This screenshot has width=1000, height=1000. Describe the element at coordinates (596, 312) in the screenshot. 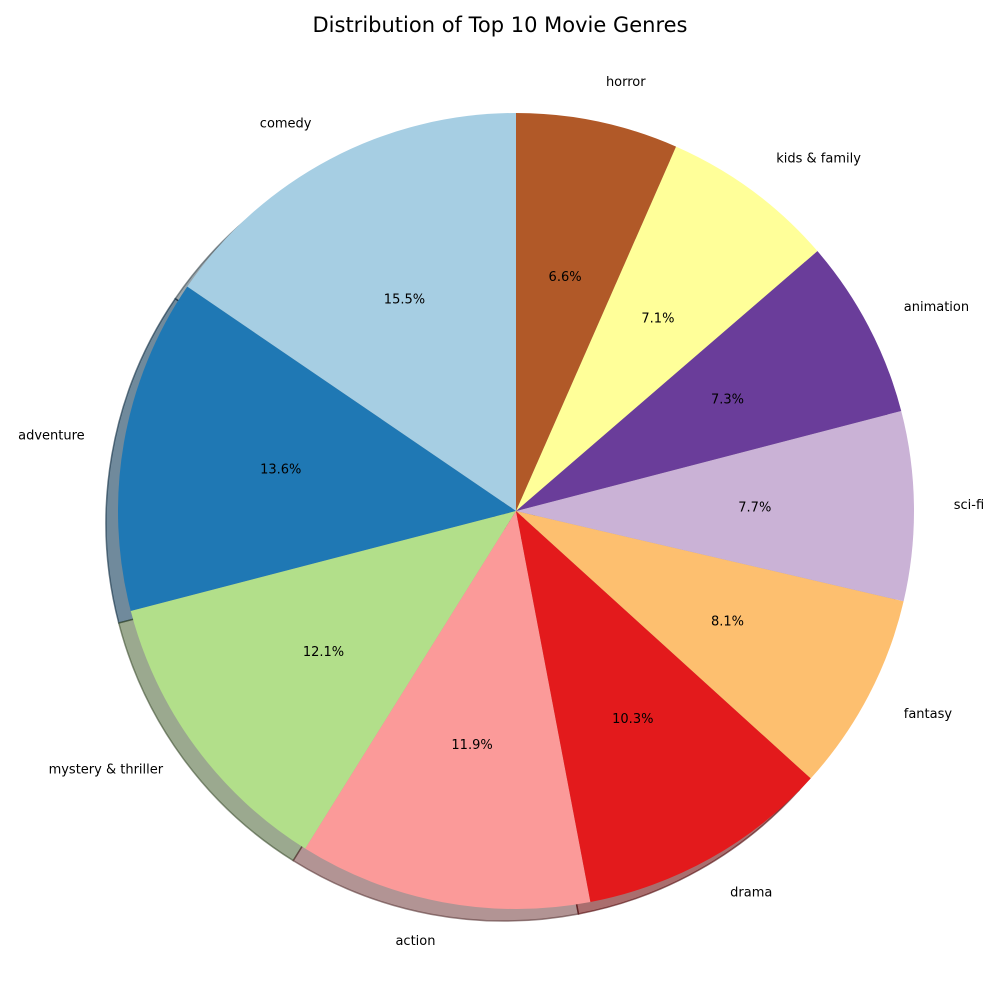

I see `slice-horror` at that location.